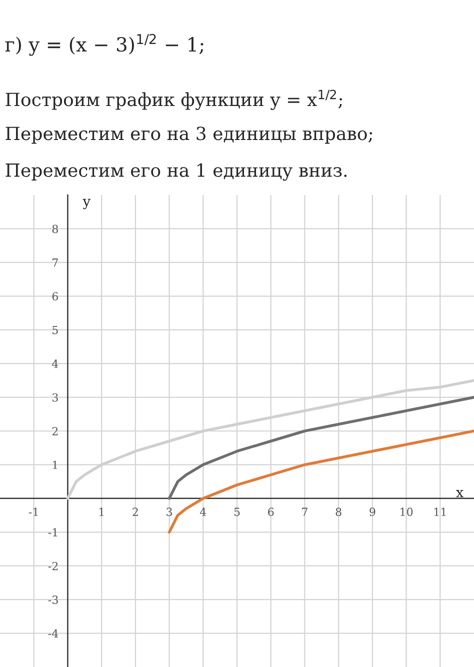 The height and width of the screenshot is (667, 474). Describe the element at coordinates (237, 512) in the screenshot. I see `x-tick-label: 5` at that location.